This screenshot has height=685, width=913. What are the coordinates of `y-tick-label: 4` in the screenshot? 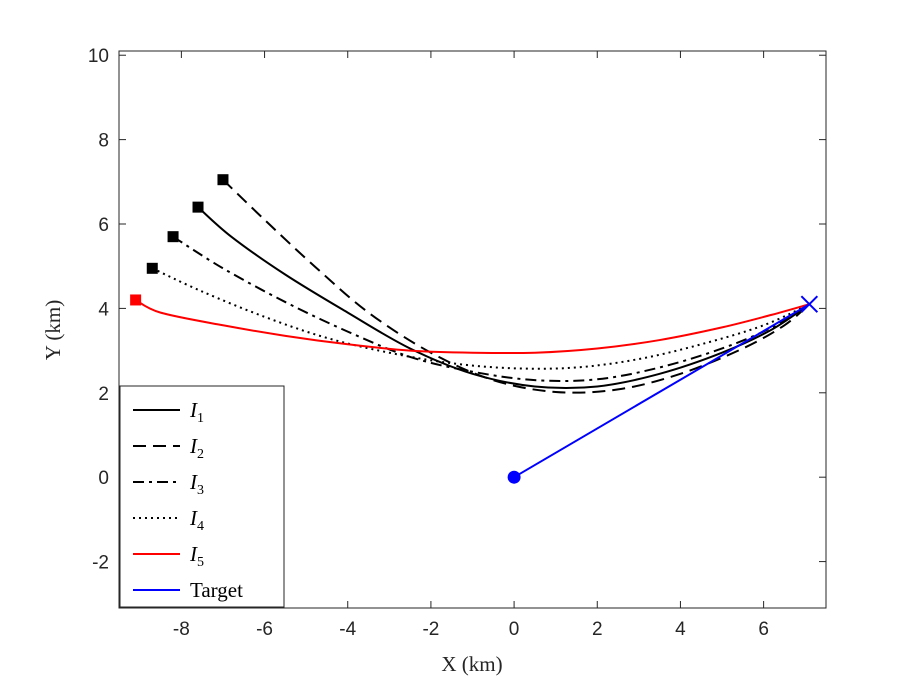 It's located at (103, 309).